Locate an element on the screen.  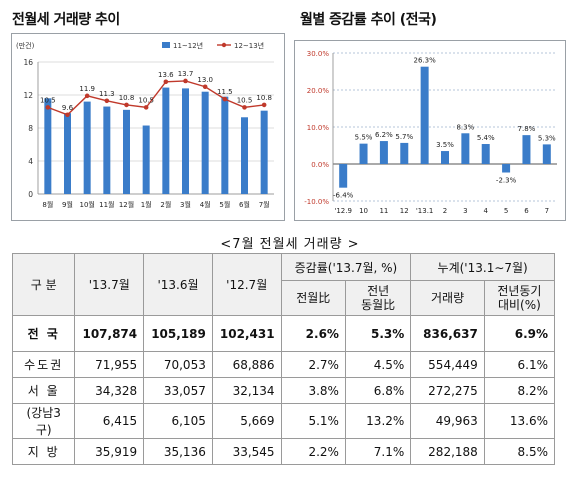
x-tick-label: 3월 is located at coordinates (185, 204).